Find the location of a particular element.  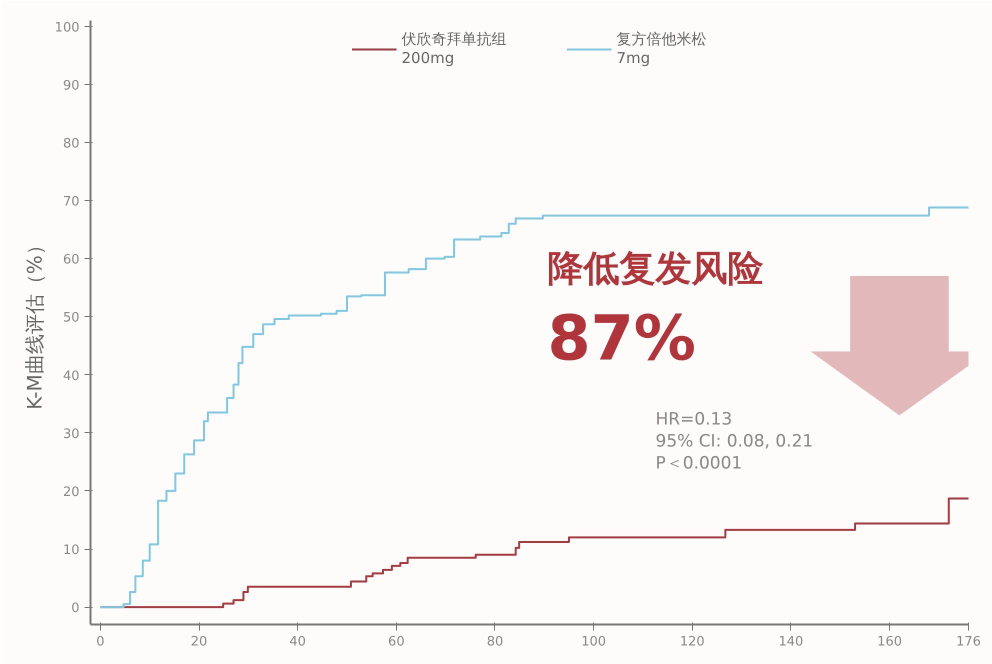

y-axis-title: K-M曲线评估（%） is located at coordinates (34, 322).